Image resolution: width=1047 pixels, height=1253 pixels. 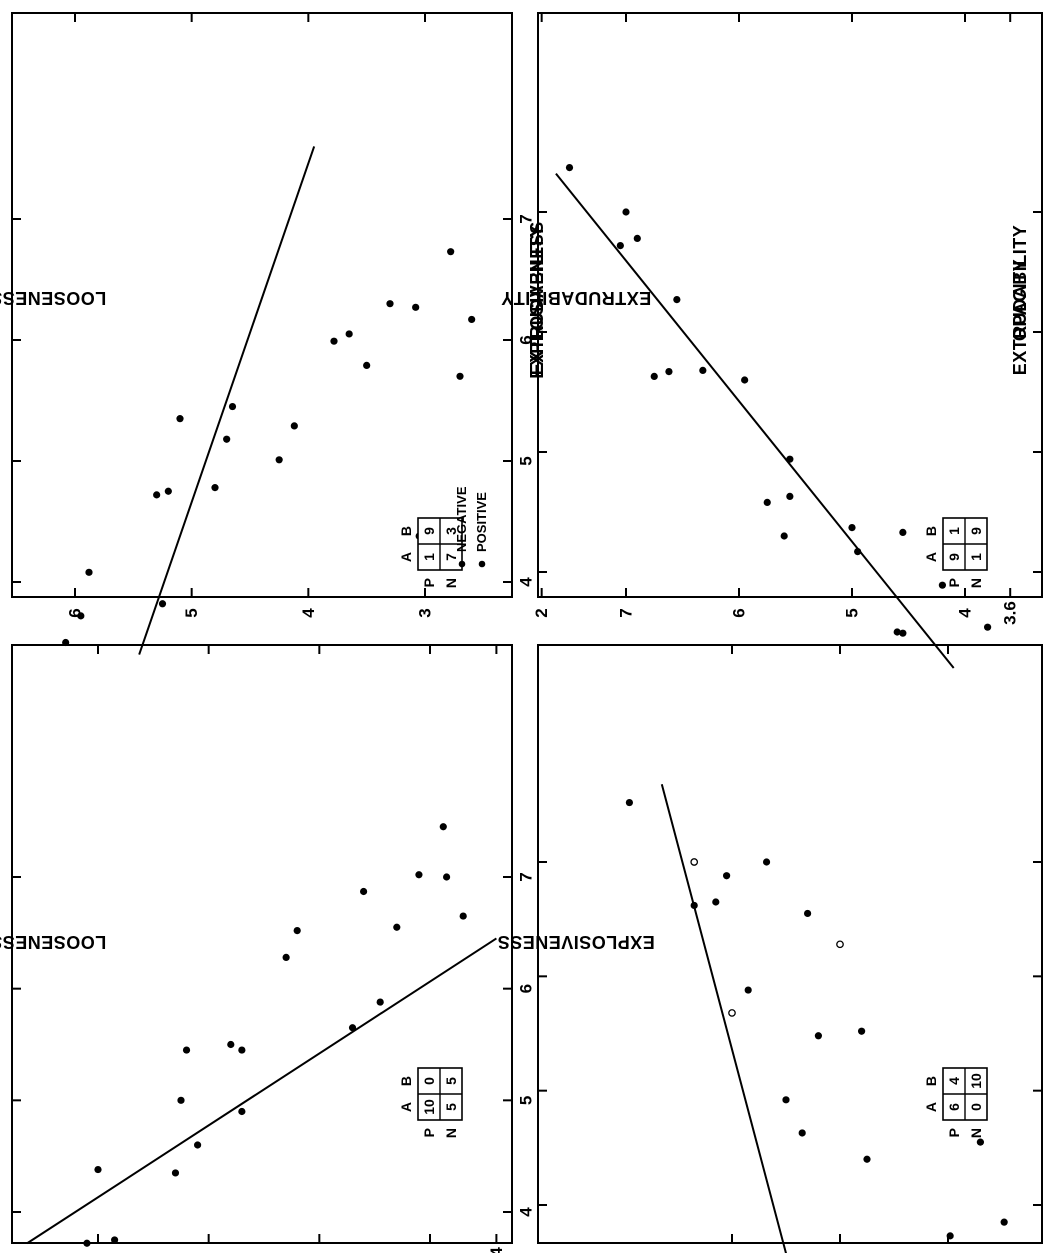 I want to click on table-cell: 5, so click(x=451, y=1081).